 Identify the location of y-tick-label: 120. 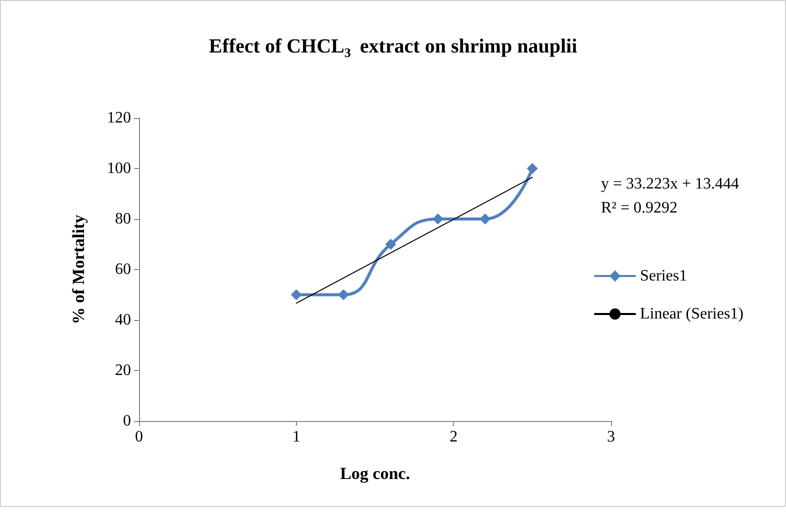
(119, 118).